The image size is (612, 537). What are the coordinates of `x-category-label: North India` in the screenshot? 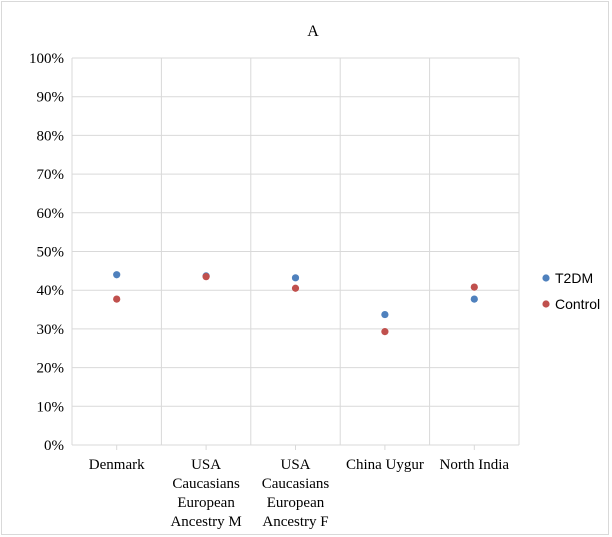 It's located at (475, 465).